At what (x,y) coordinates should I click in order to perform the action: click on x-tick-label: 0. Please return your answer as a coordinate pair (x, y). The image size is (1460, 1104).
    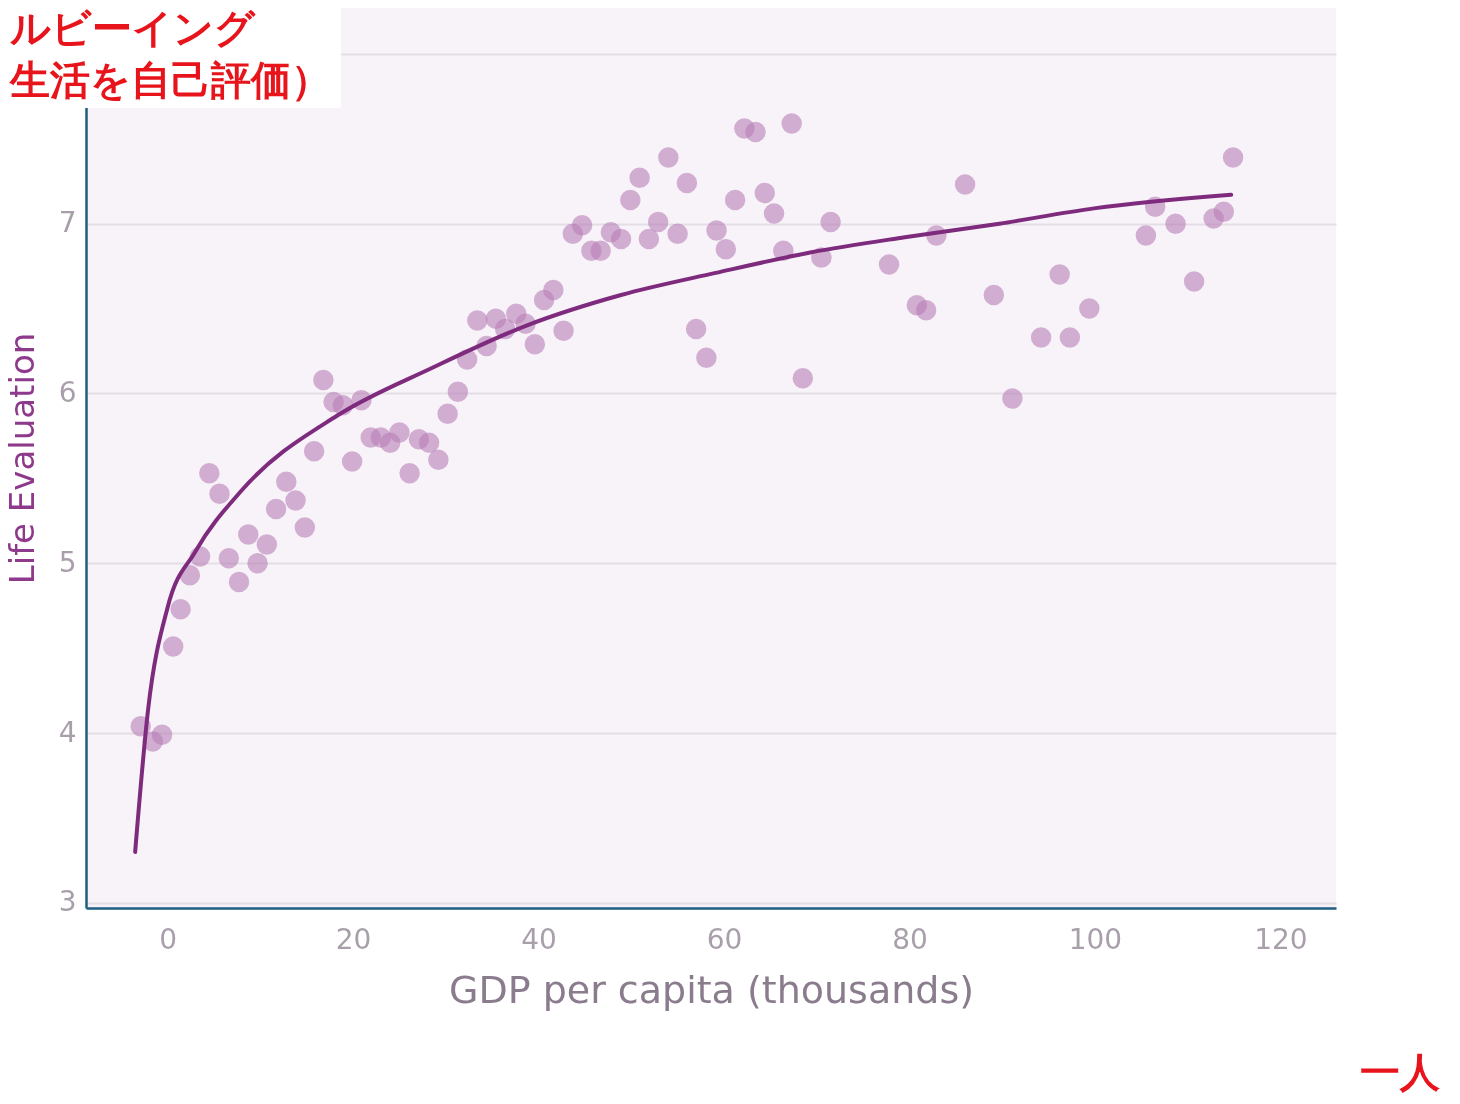
    Looking at the image, I should click on (168, 939).